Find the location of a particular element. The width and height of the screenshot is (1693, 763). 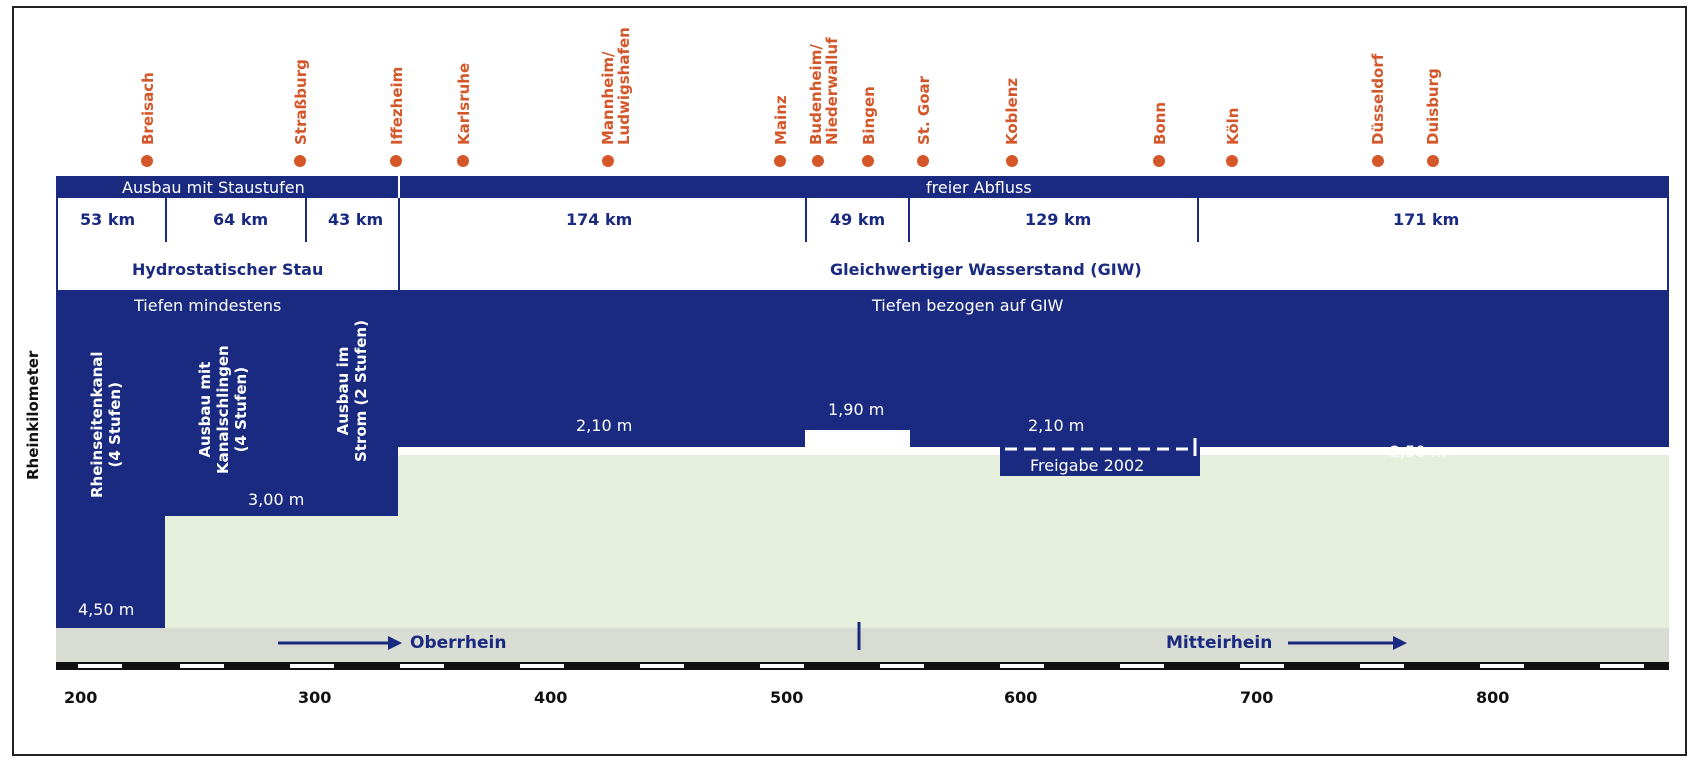

segment-km: 43 km is located at coordinates (356, 219).